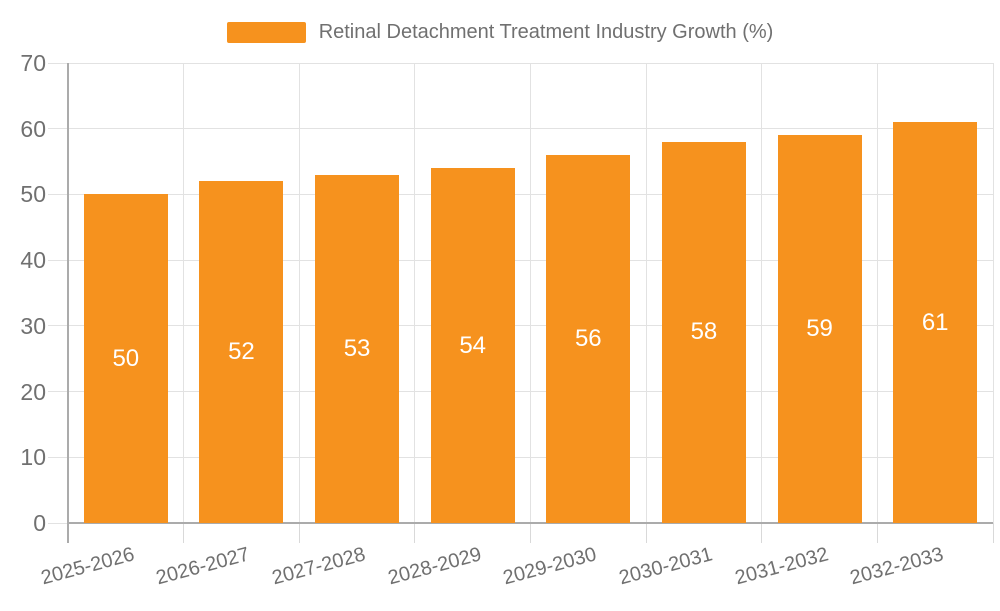  What do you see at coordinates (33, 260) in the screenshot?
I see `y-tick-label: 40` at bounding box center [33, 260].